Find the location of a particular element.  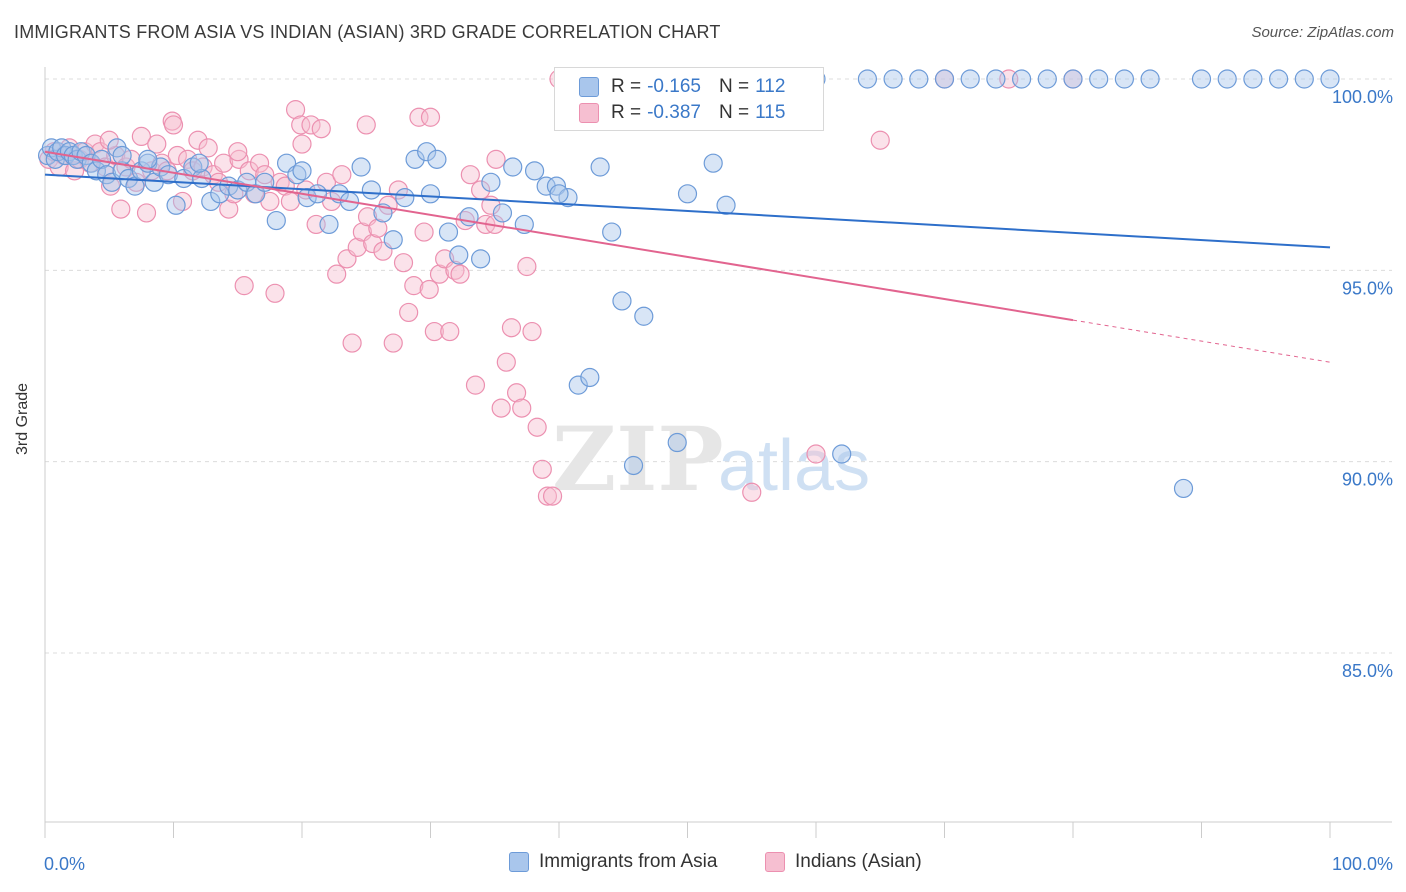

legend-n-label-blue: N = is located at coordinates (734, 86).